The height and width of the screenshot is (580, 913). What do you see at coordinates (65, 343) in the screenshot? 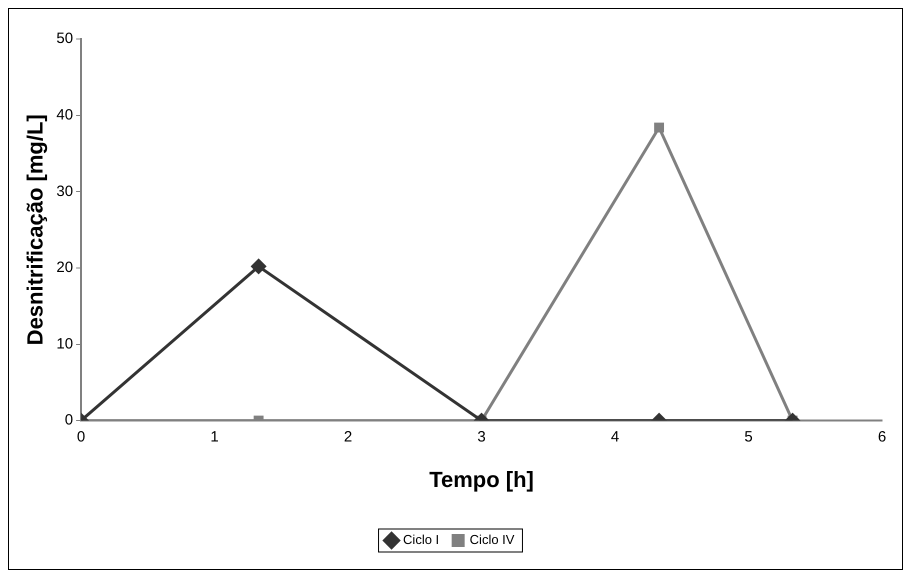
I see `y-tick-label: 10` at bounding box center [65, 343].